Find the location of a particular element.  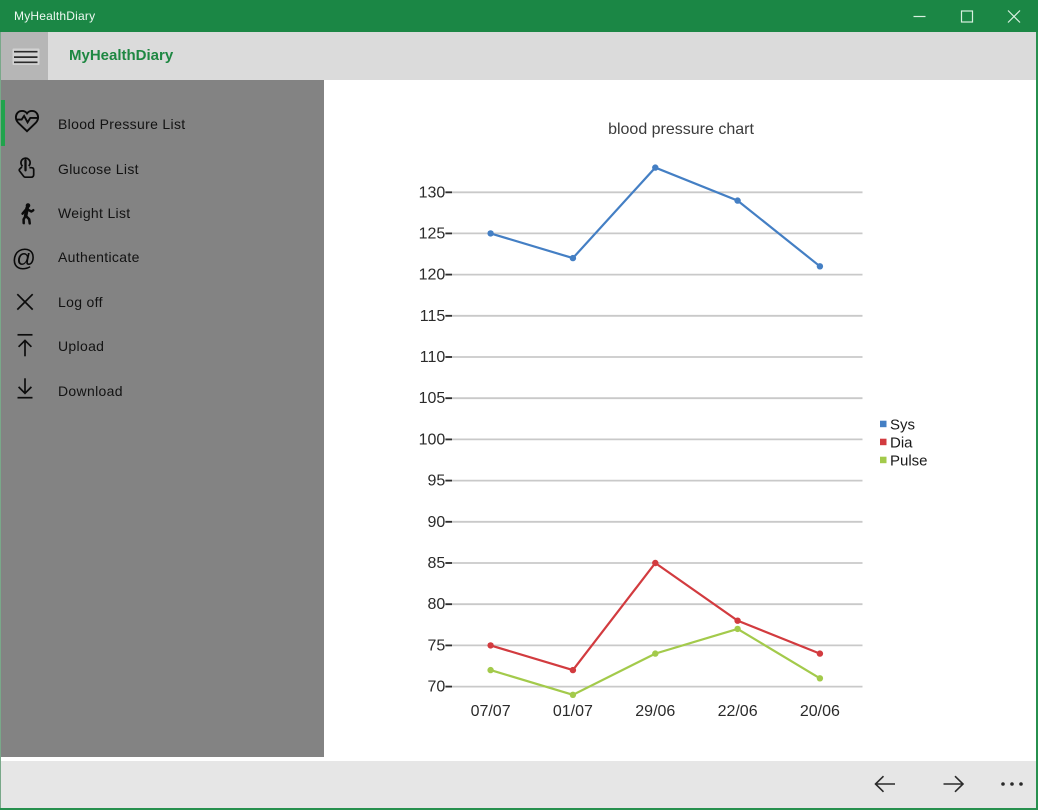

svg-text: Dia is located at coordinates (901, 443).